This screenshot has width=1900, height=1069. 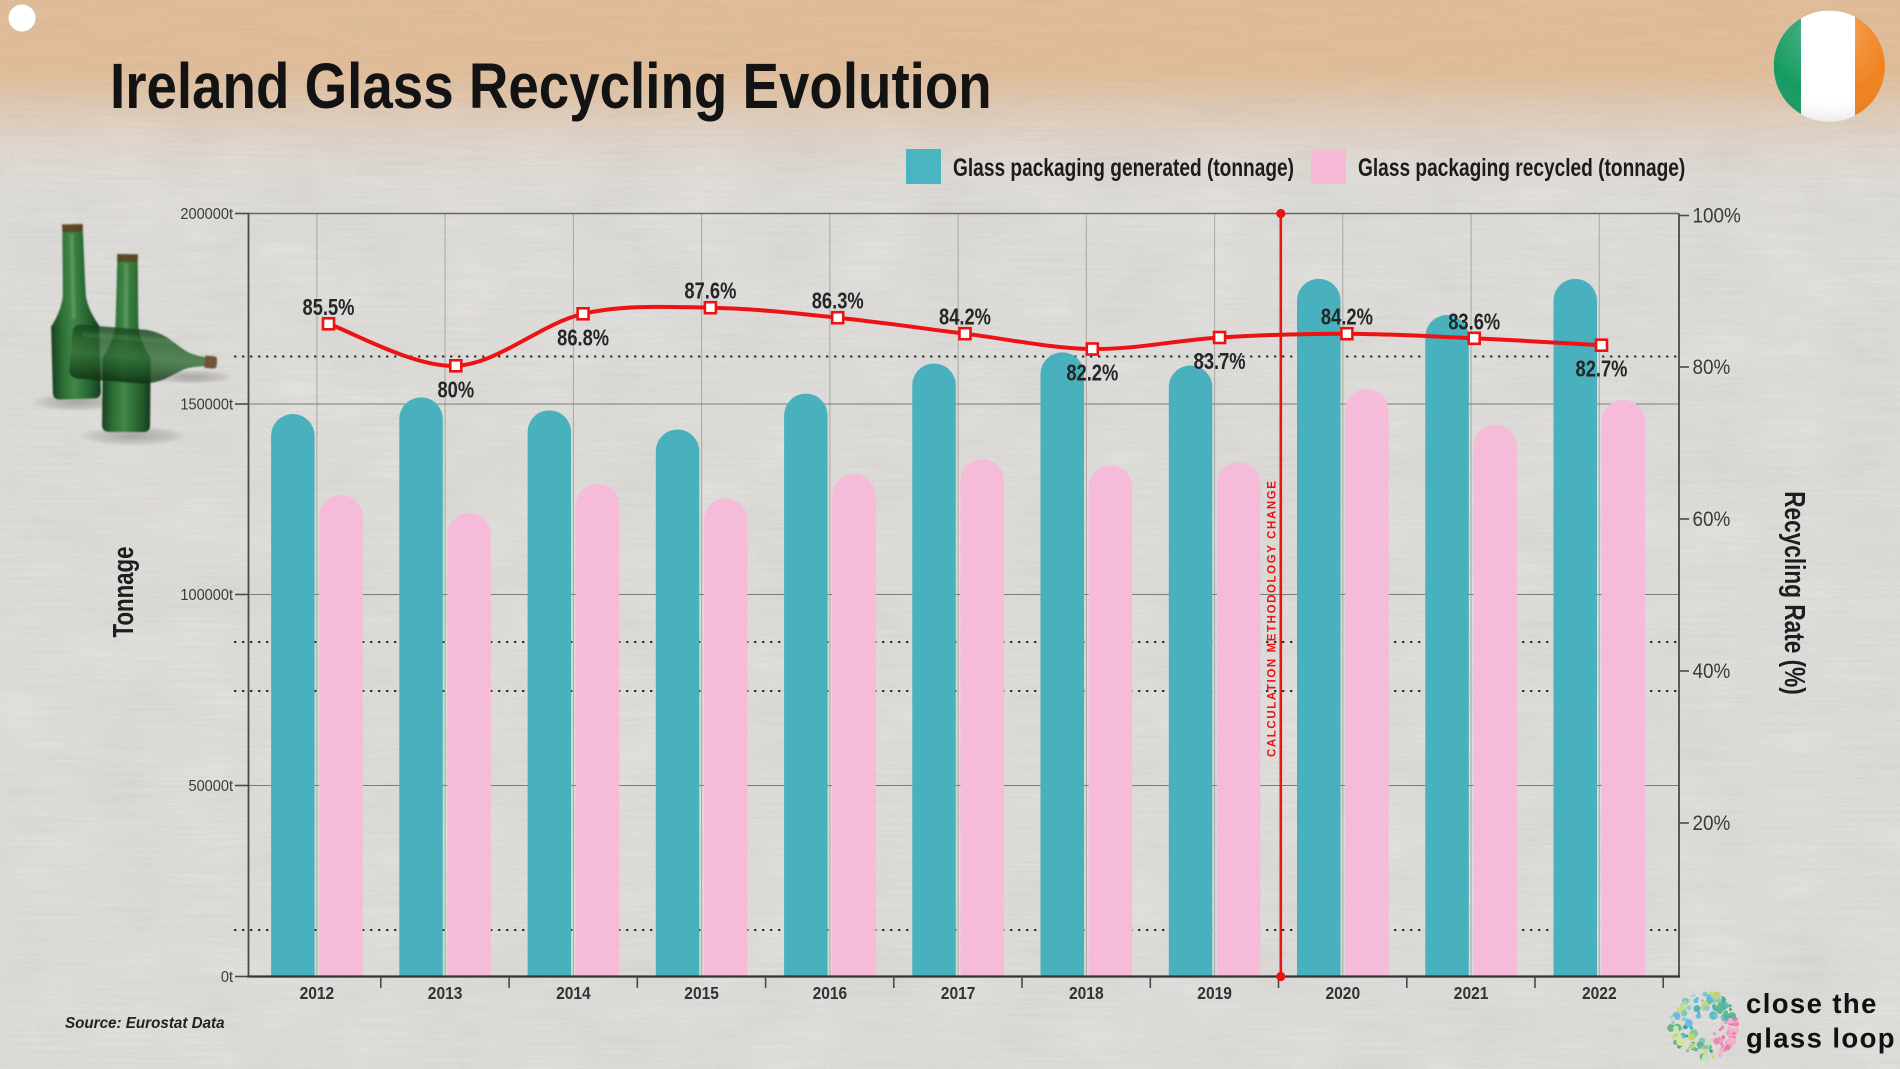 What do you see at coordinates (317, 993) in the screenshot?
I see `svg-text: 2012` at bounding box center [317, 993].